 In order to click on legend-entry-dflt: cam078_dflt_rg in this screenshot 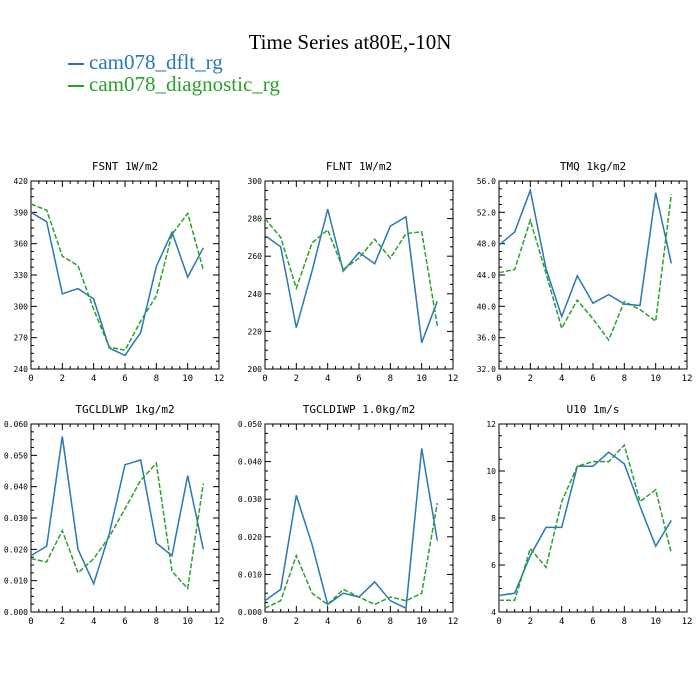, I will do `click(174, 62)`.